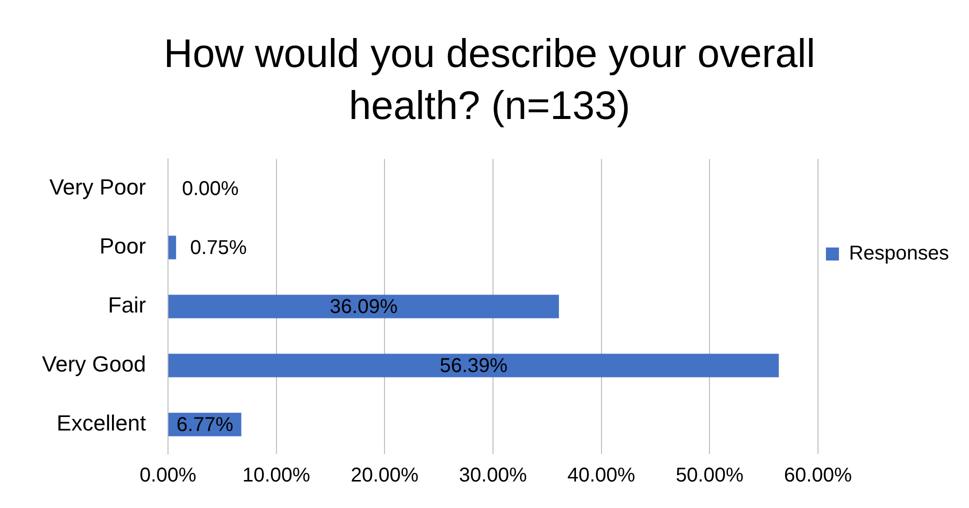 This screenshot has width=969, height=508. I want to click on data-label: 36.09%, so click(364, 307).